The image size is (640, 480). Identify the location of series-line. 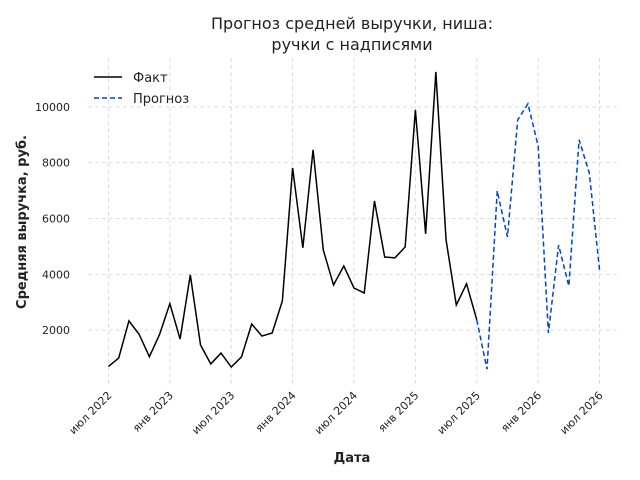
(538, 235).